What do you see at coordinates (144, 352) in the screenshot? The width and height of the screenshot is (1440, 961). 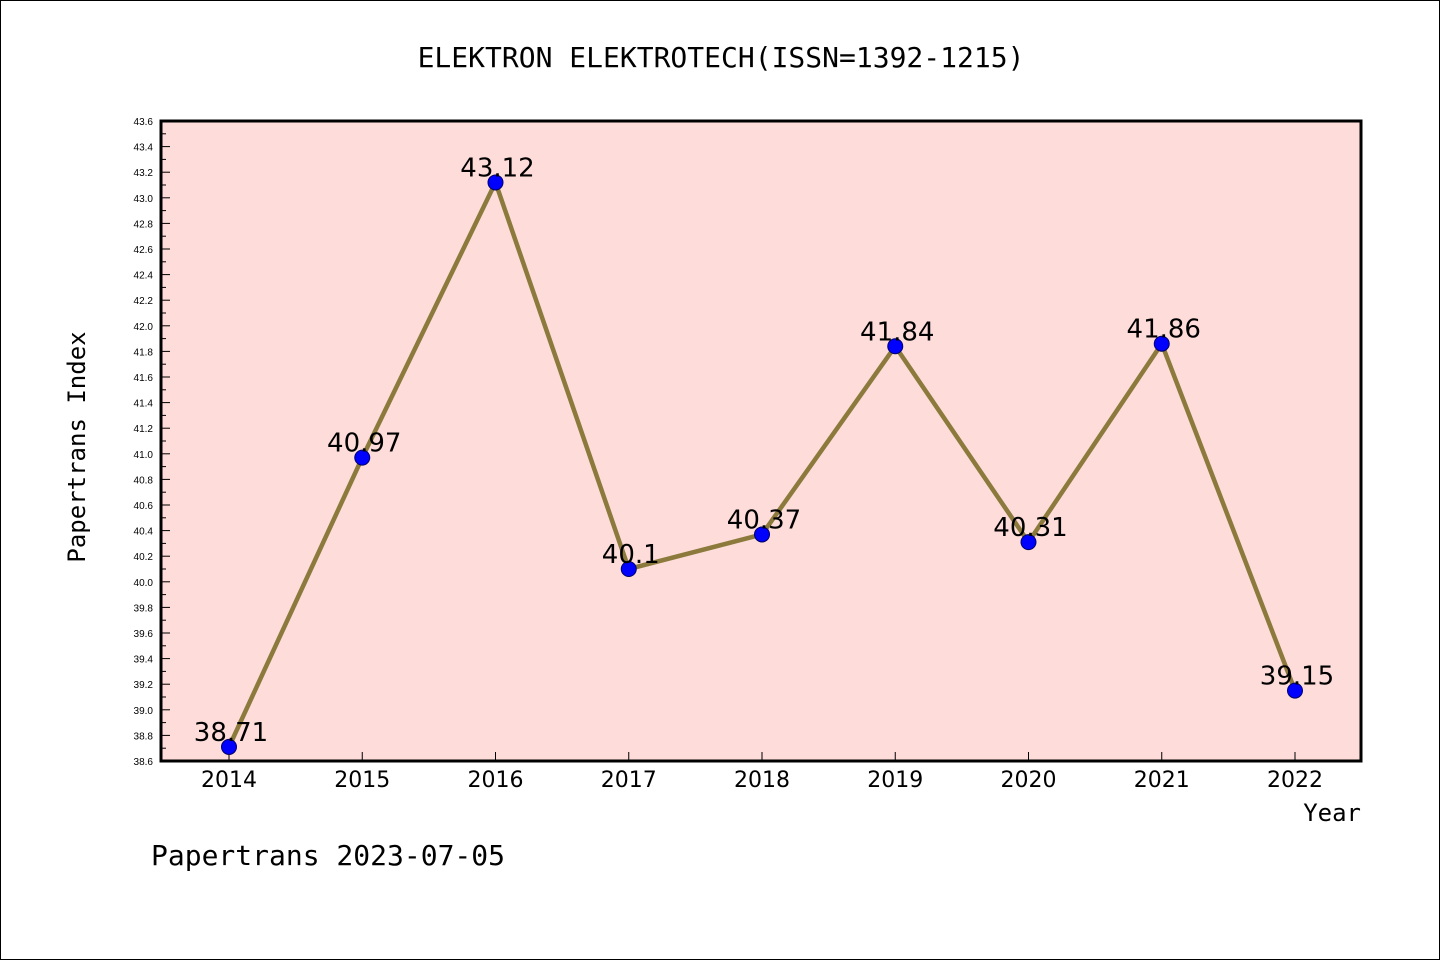 I see `y-tick-label: 41.8` at bounding box center [144, 352].